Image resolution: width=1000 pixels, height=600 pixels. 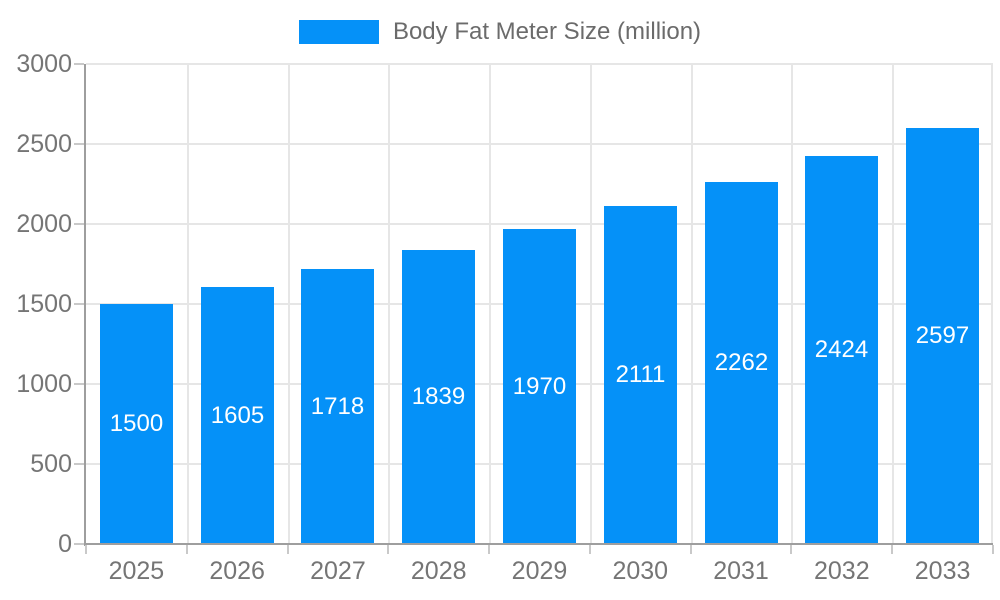 What do you see at coordinates (842, 571) in the screenshot?
I see `x-axis-tick-label: 2032` at bounding box center [842, 571].